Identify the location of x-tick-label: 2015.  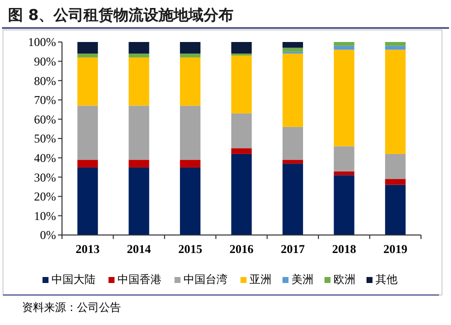
(190, 249).